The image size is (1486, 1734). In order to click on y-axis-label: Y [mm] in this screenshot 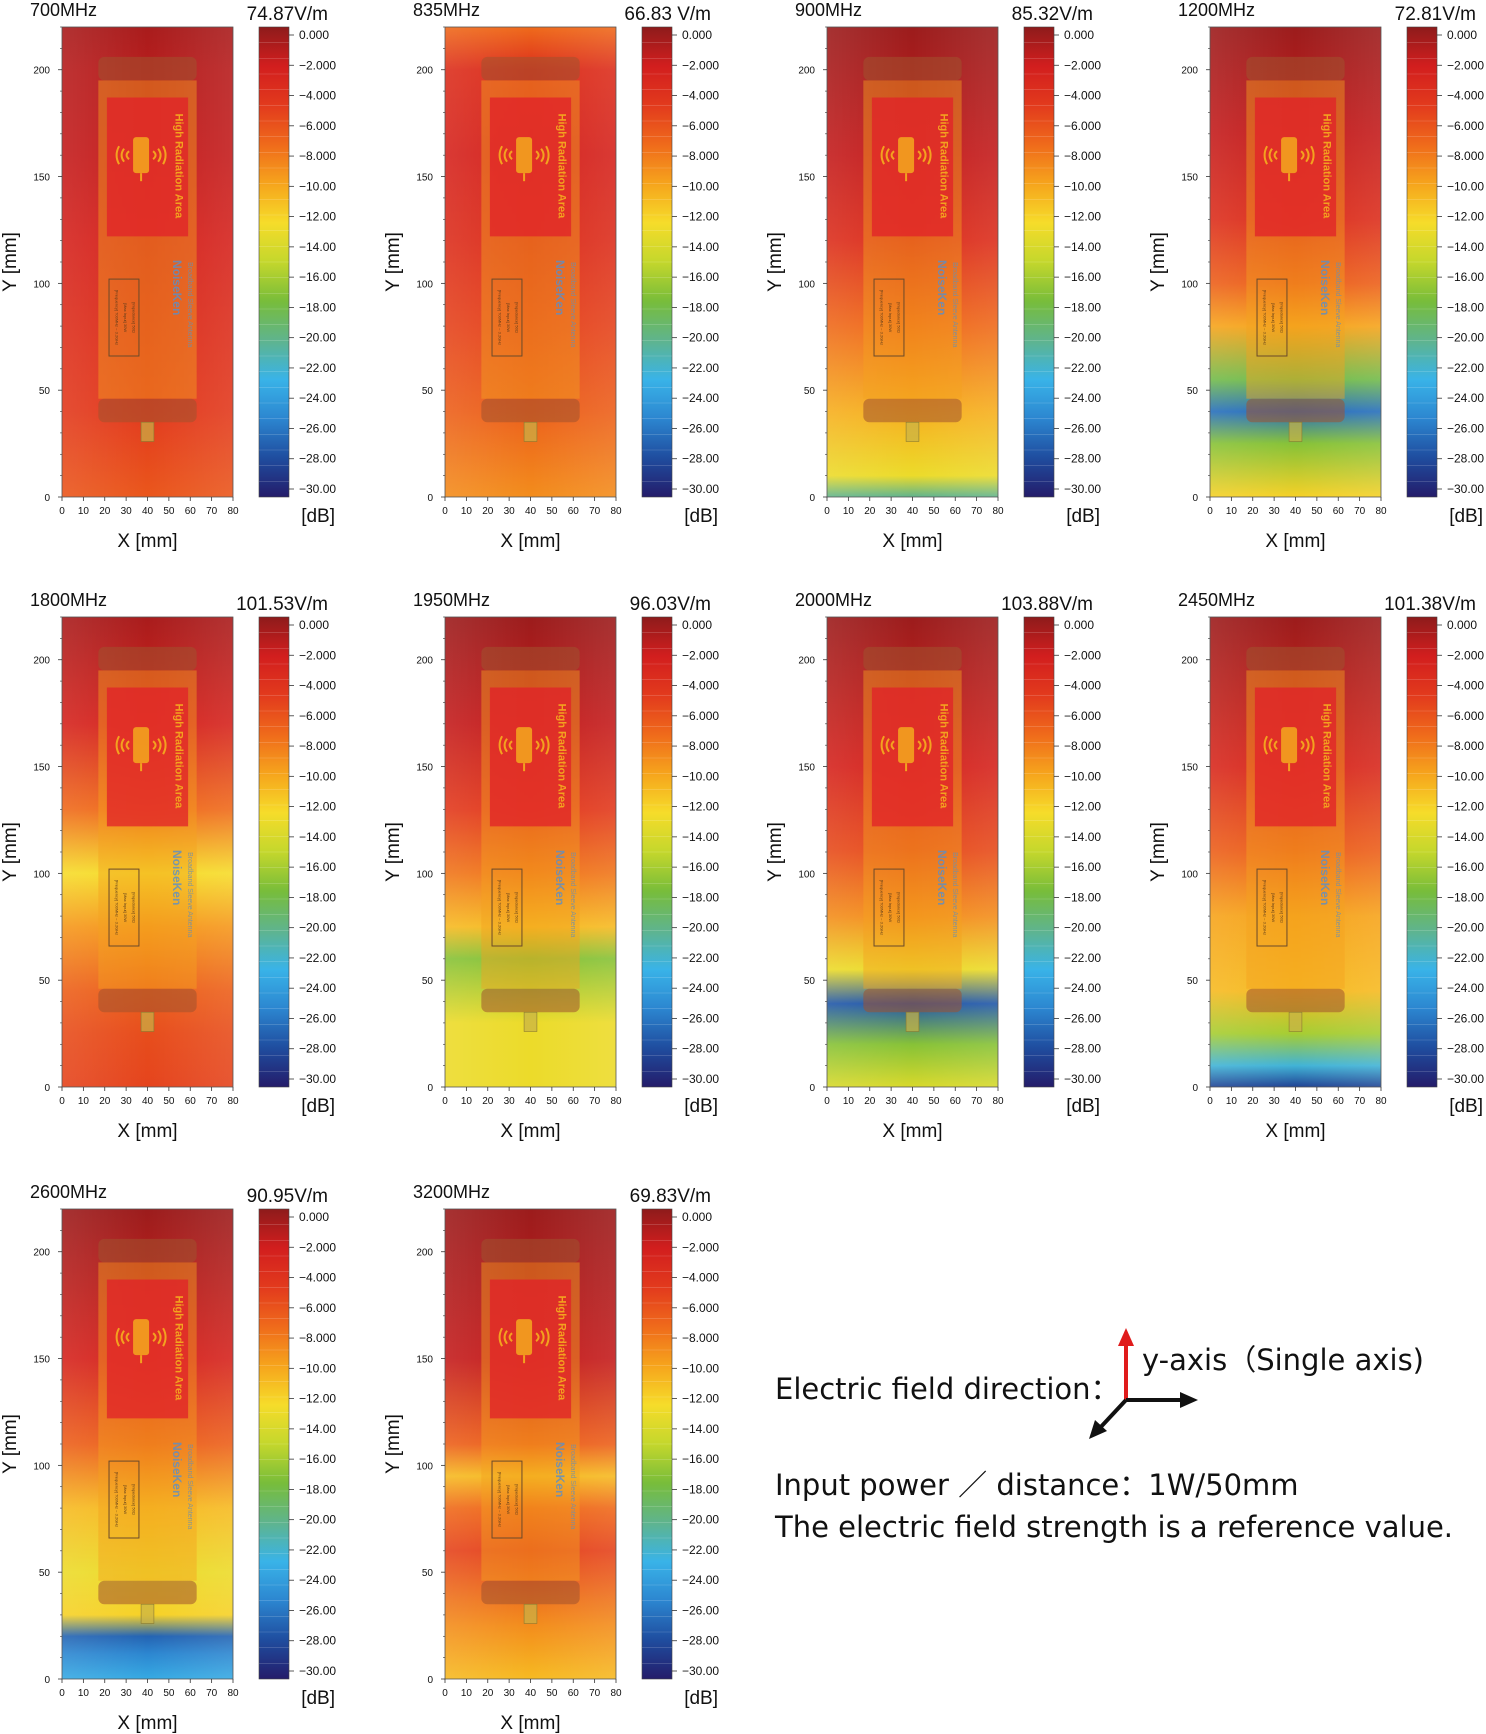, I will do `click(775, 262)`.